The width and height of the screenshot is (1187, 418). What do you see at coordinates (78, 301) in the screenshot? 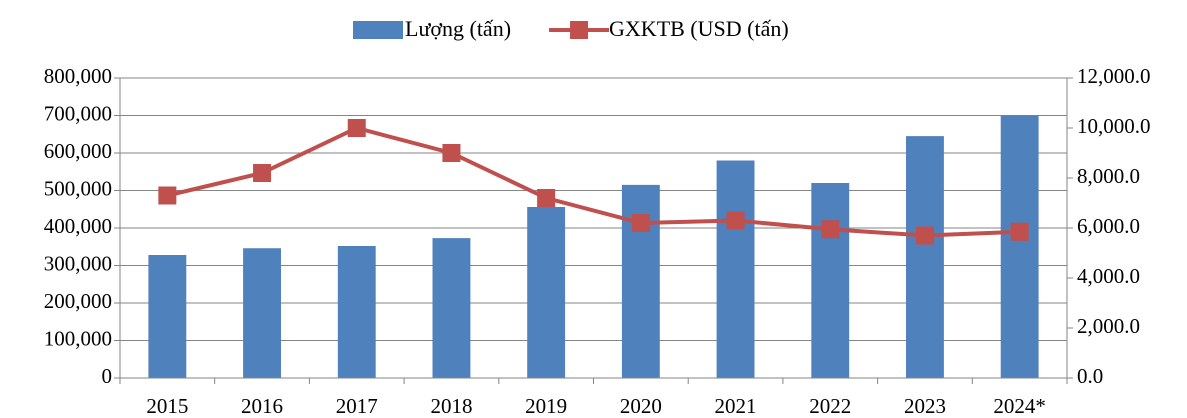
I see `y-tick-label: 200,000` at bounding box center [78, 301].